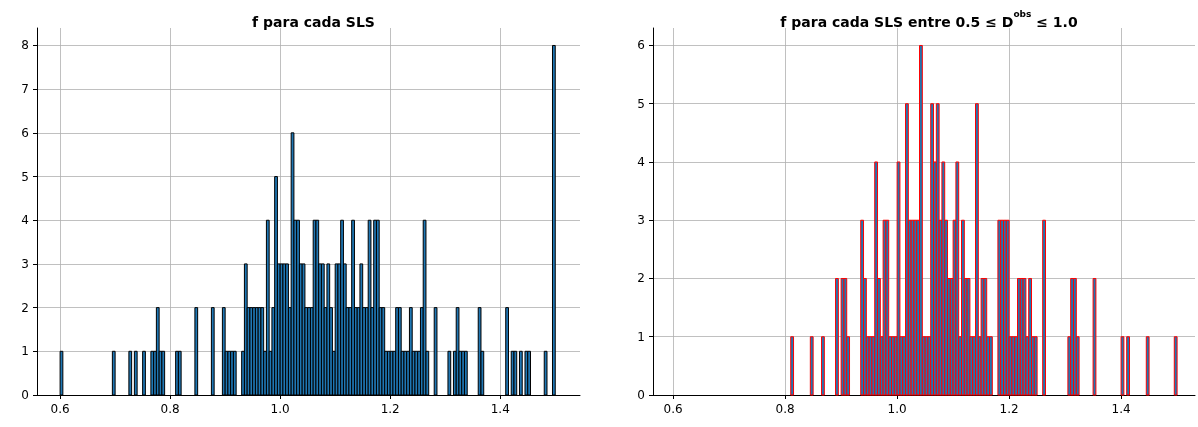 Image resolution: width=1198 pixels, height=427 pixels. I want to click on chart-title: f para cada SLS, so click(313, 22).